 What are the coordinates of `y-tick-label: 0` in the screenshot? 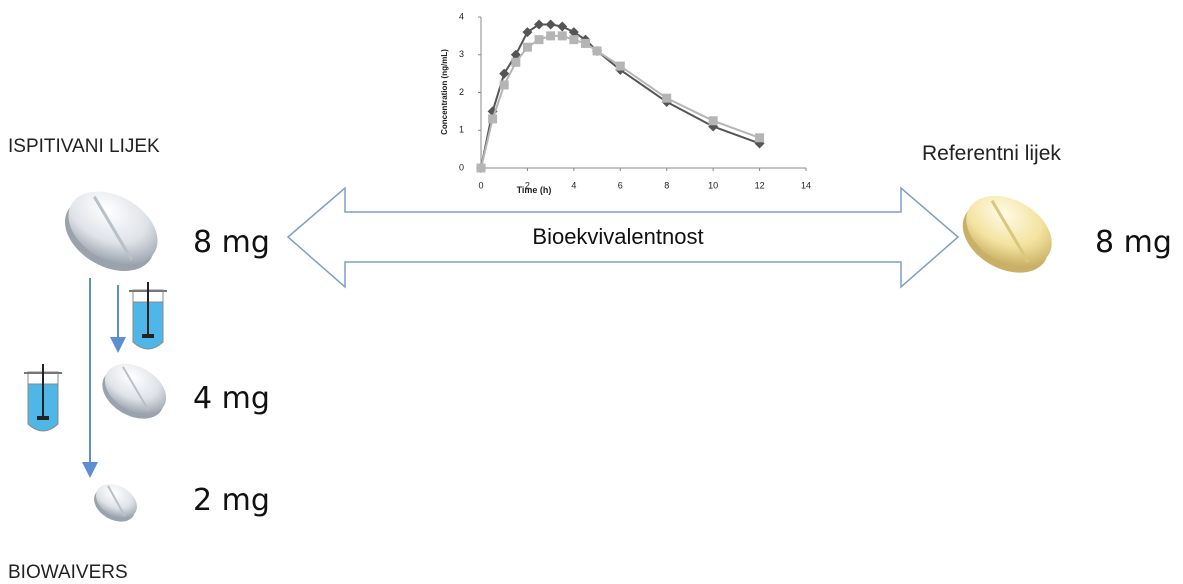 It's located at (461, 167).